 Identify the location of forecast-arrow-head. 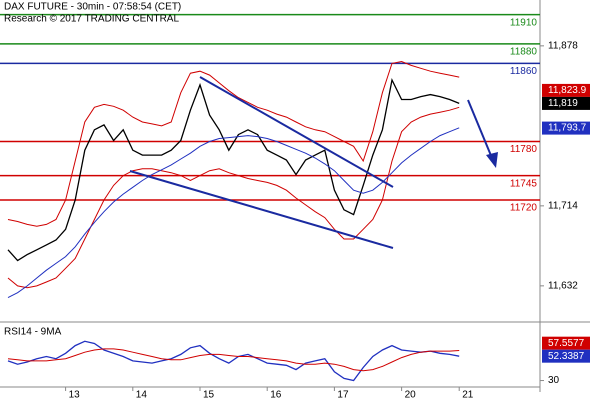
(492, 160).